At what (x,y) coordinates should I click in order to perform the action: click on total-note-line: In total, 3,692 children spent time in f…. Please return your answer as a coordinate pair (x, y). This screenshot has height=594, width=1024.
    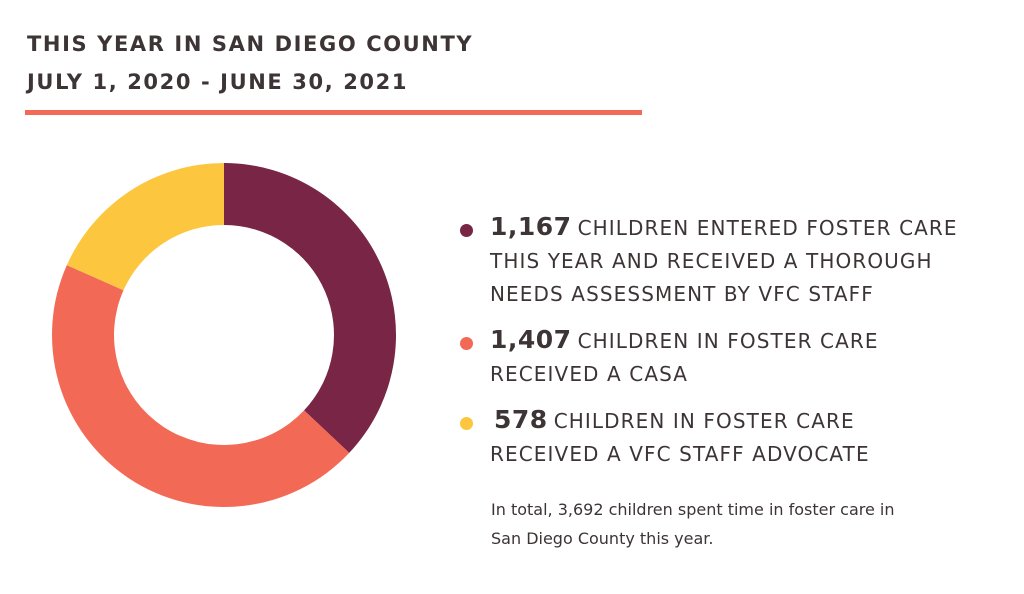
    Looking at the image, I should click on (693, 509).